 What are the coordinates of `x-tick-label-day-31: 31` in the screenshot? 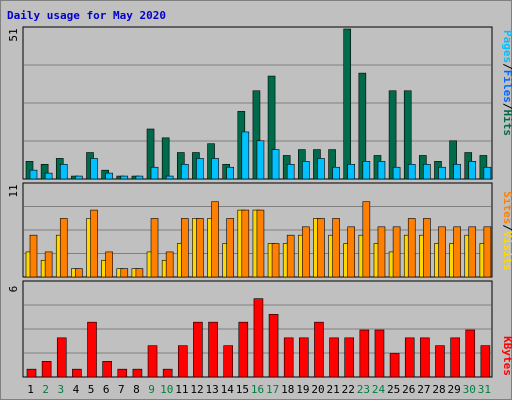 It's located at (484, 389).